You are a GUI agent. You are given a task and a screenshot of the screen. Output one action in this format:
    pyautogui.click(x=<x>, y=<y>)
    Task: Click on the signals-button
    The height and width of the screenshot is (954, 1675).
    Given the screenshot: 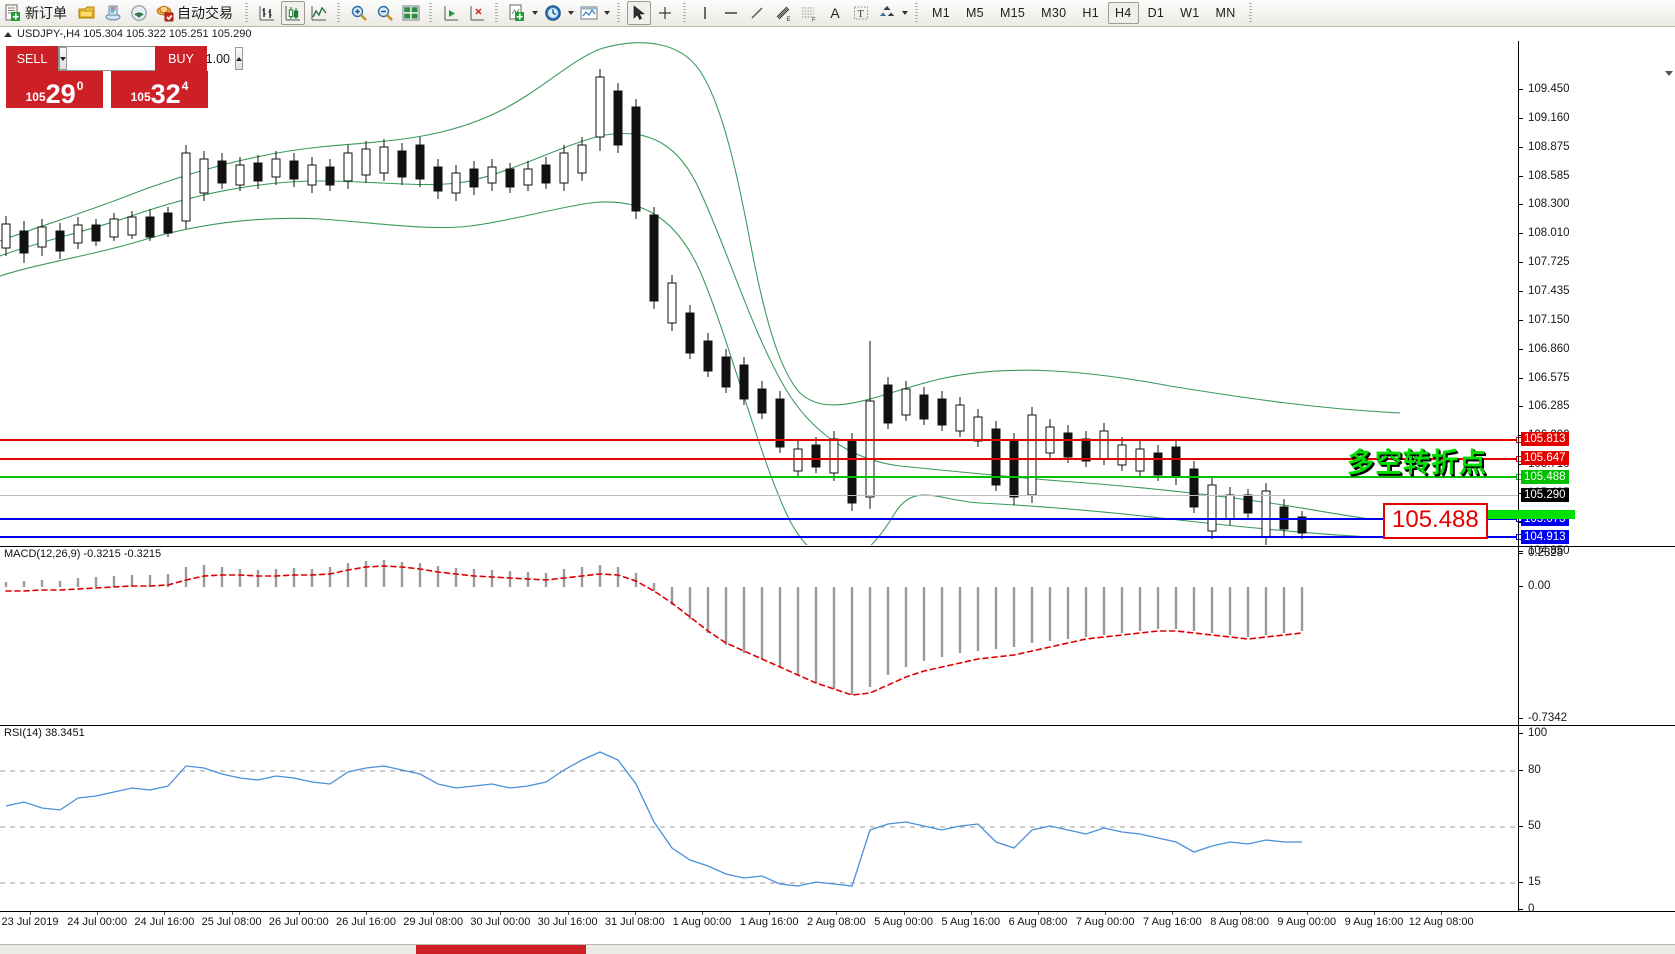 What is the action you would take?
    pyautogui.click(x=139, y=13)
    